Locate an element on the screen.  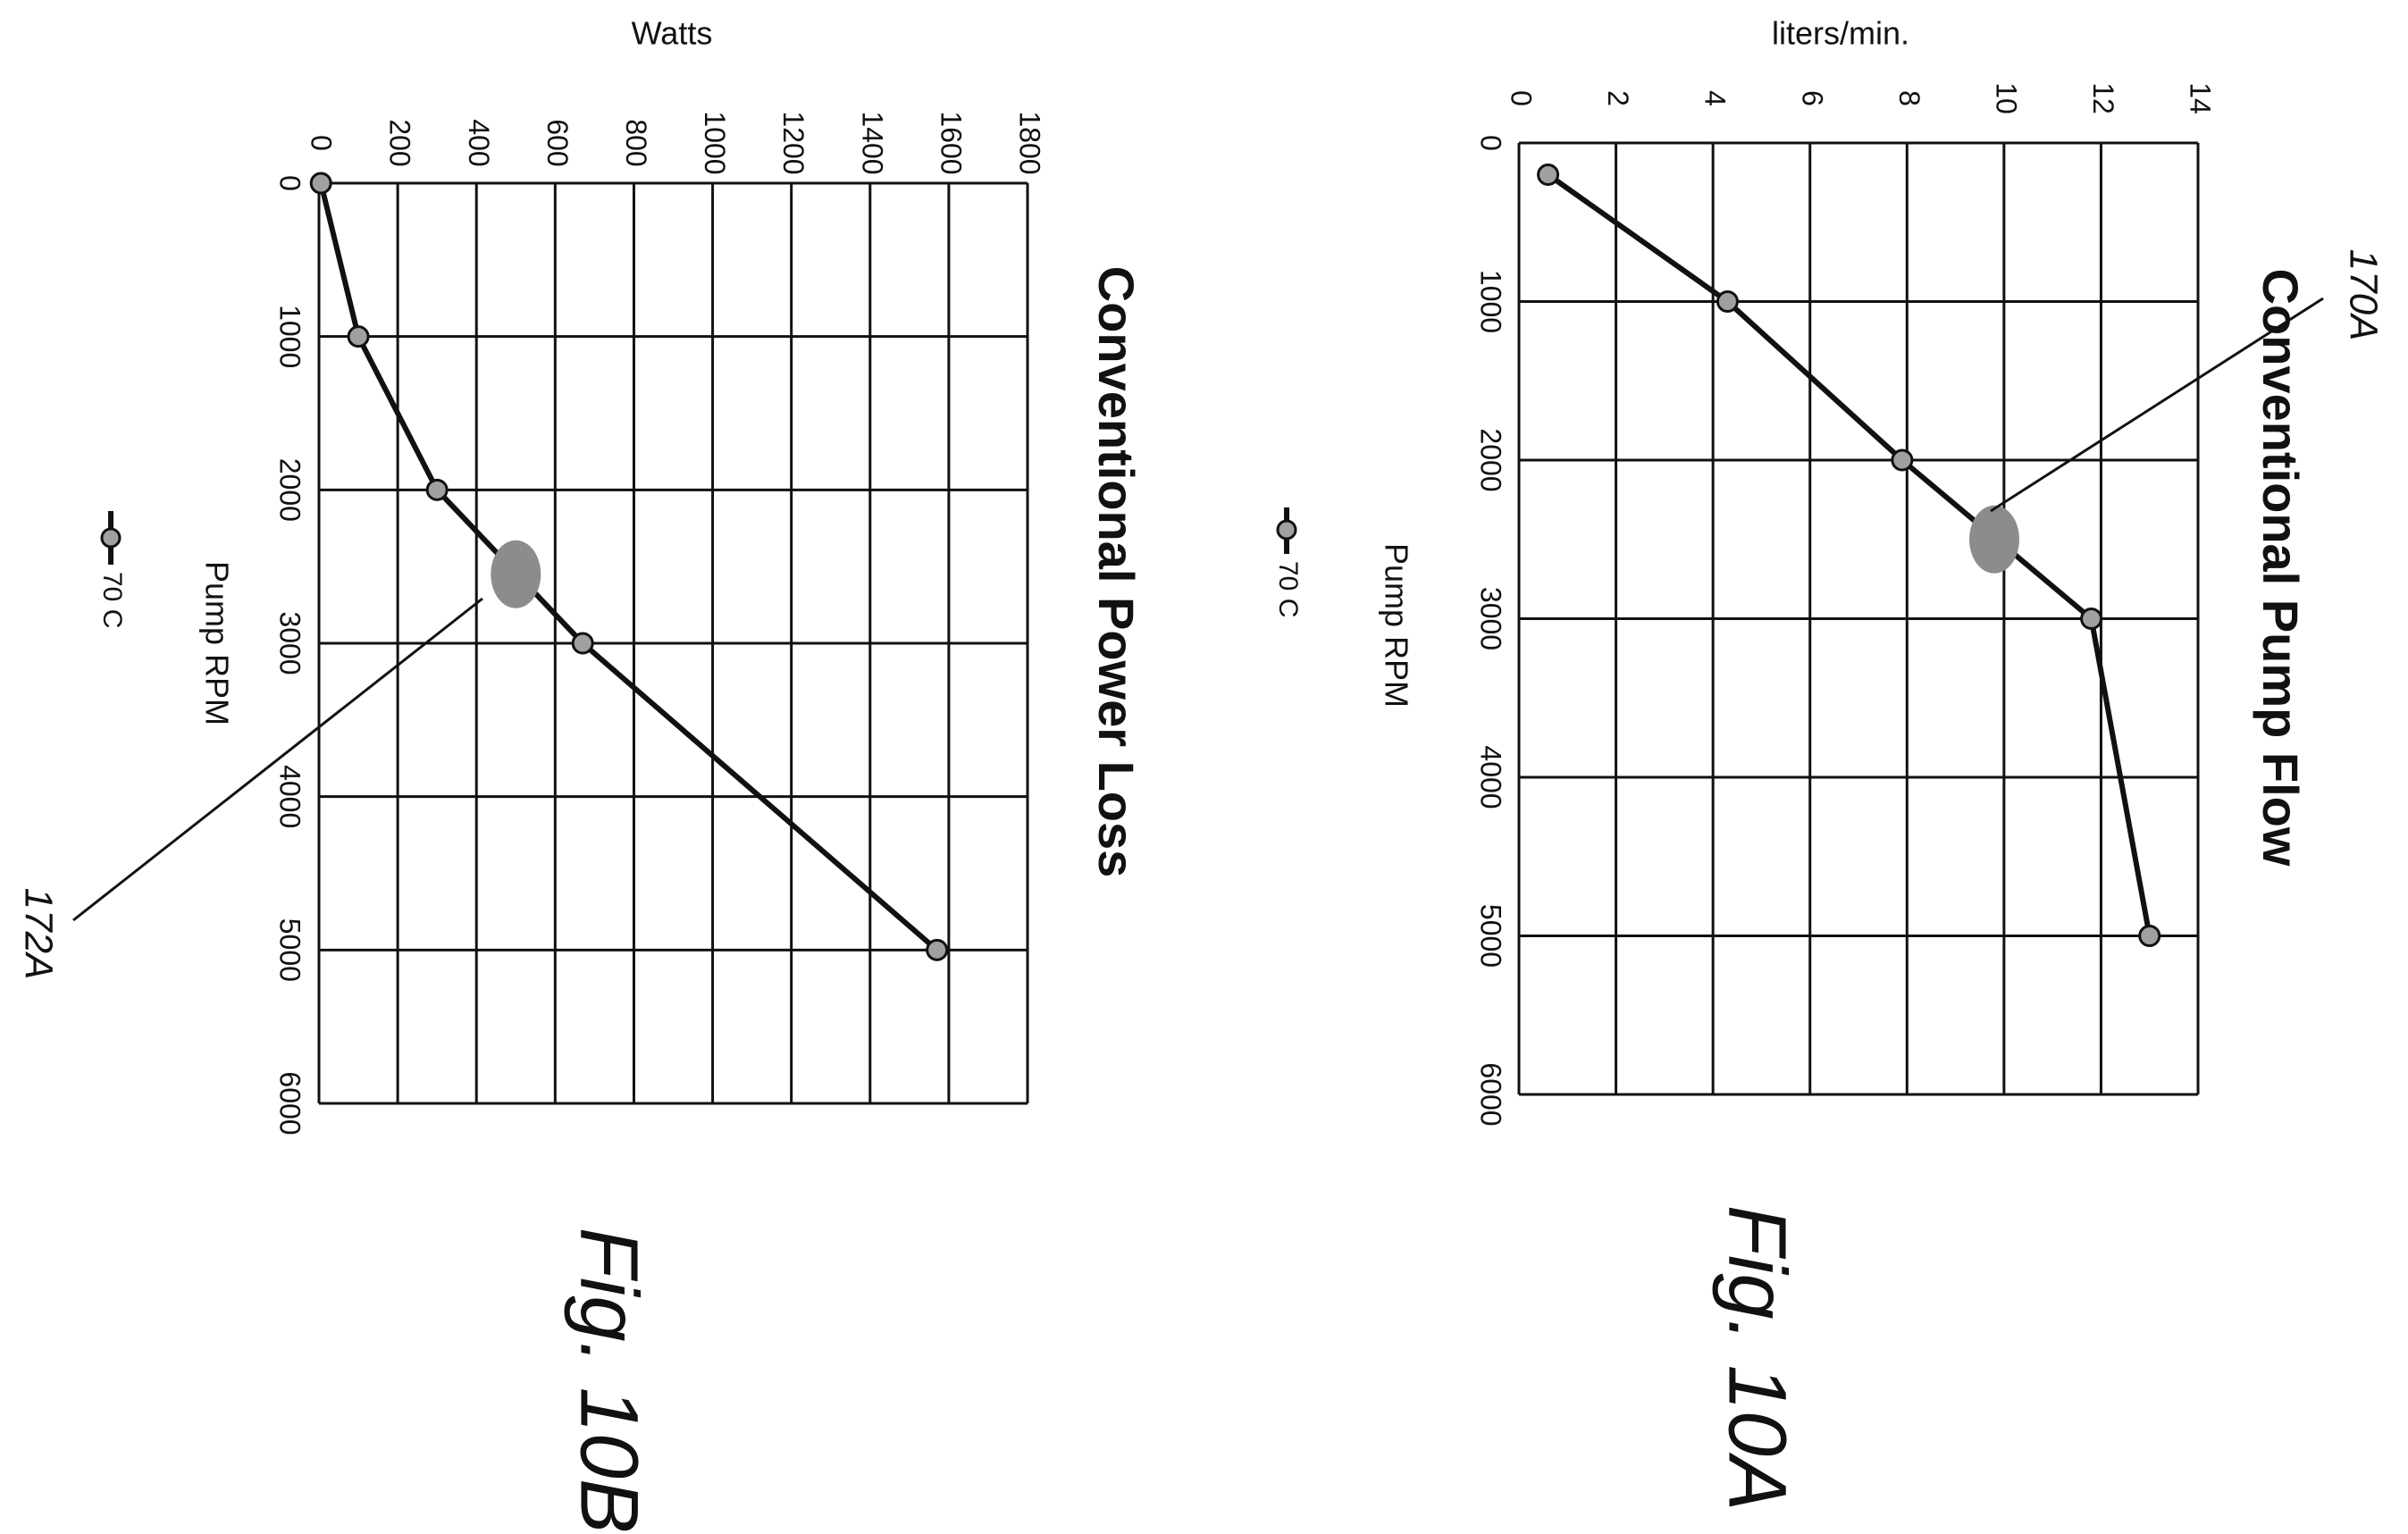
chart-b-x-tick-label: 0 is located at coordinates (290, 183).